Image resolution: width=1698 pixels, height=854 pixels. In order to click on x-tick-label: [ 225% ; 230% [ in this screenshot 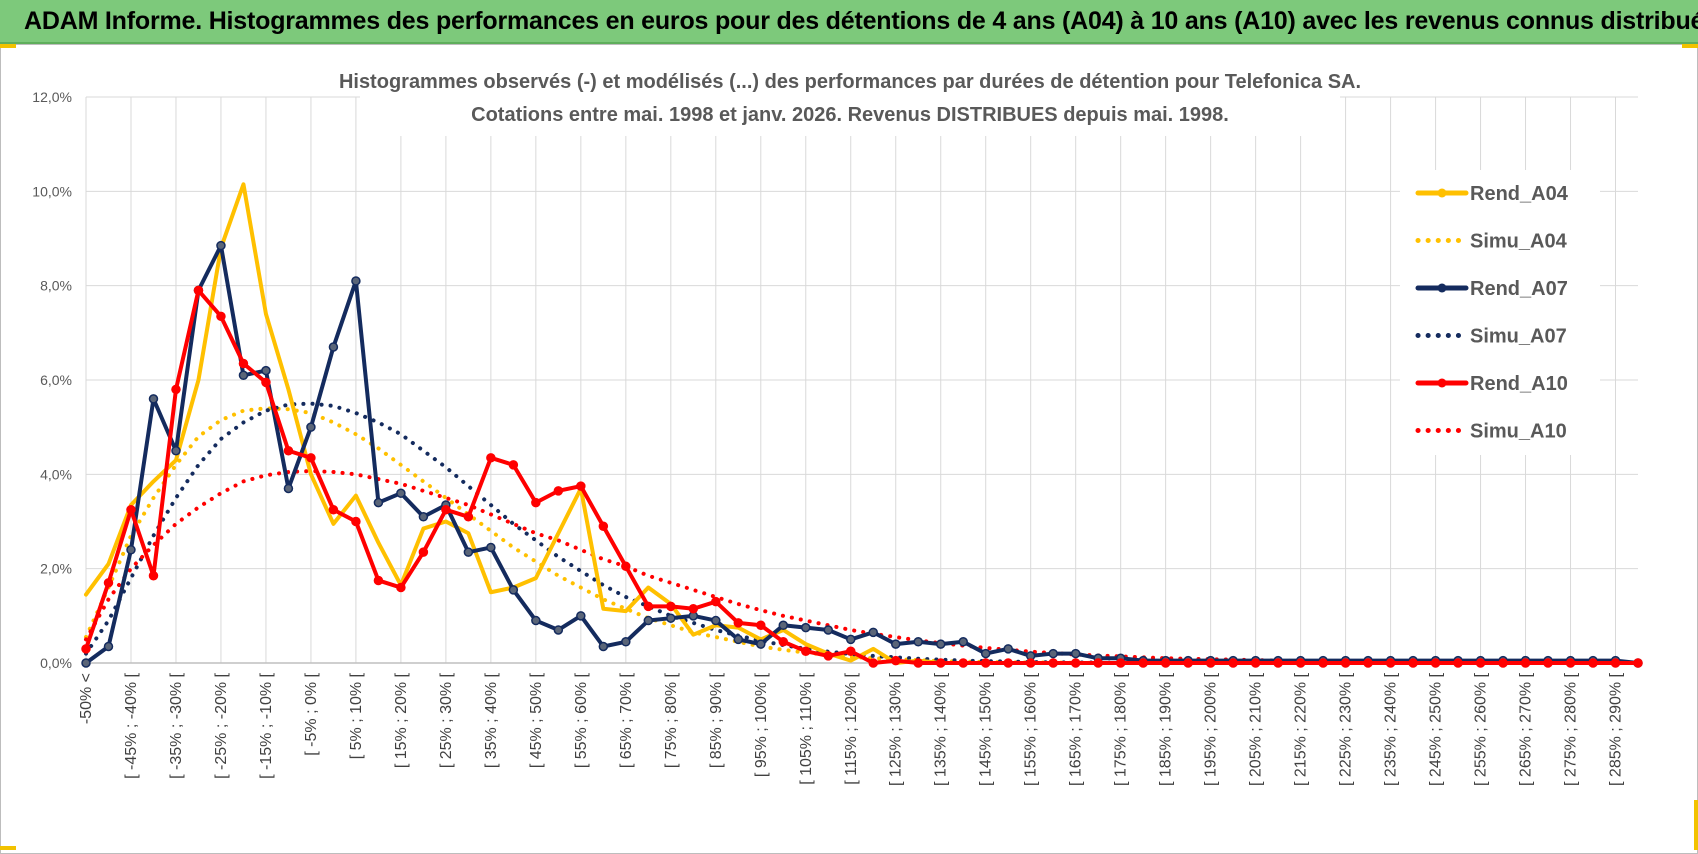, I will do `click(1346, 729)`.